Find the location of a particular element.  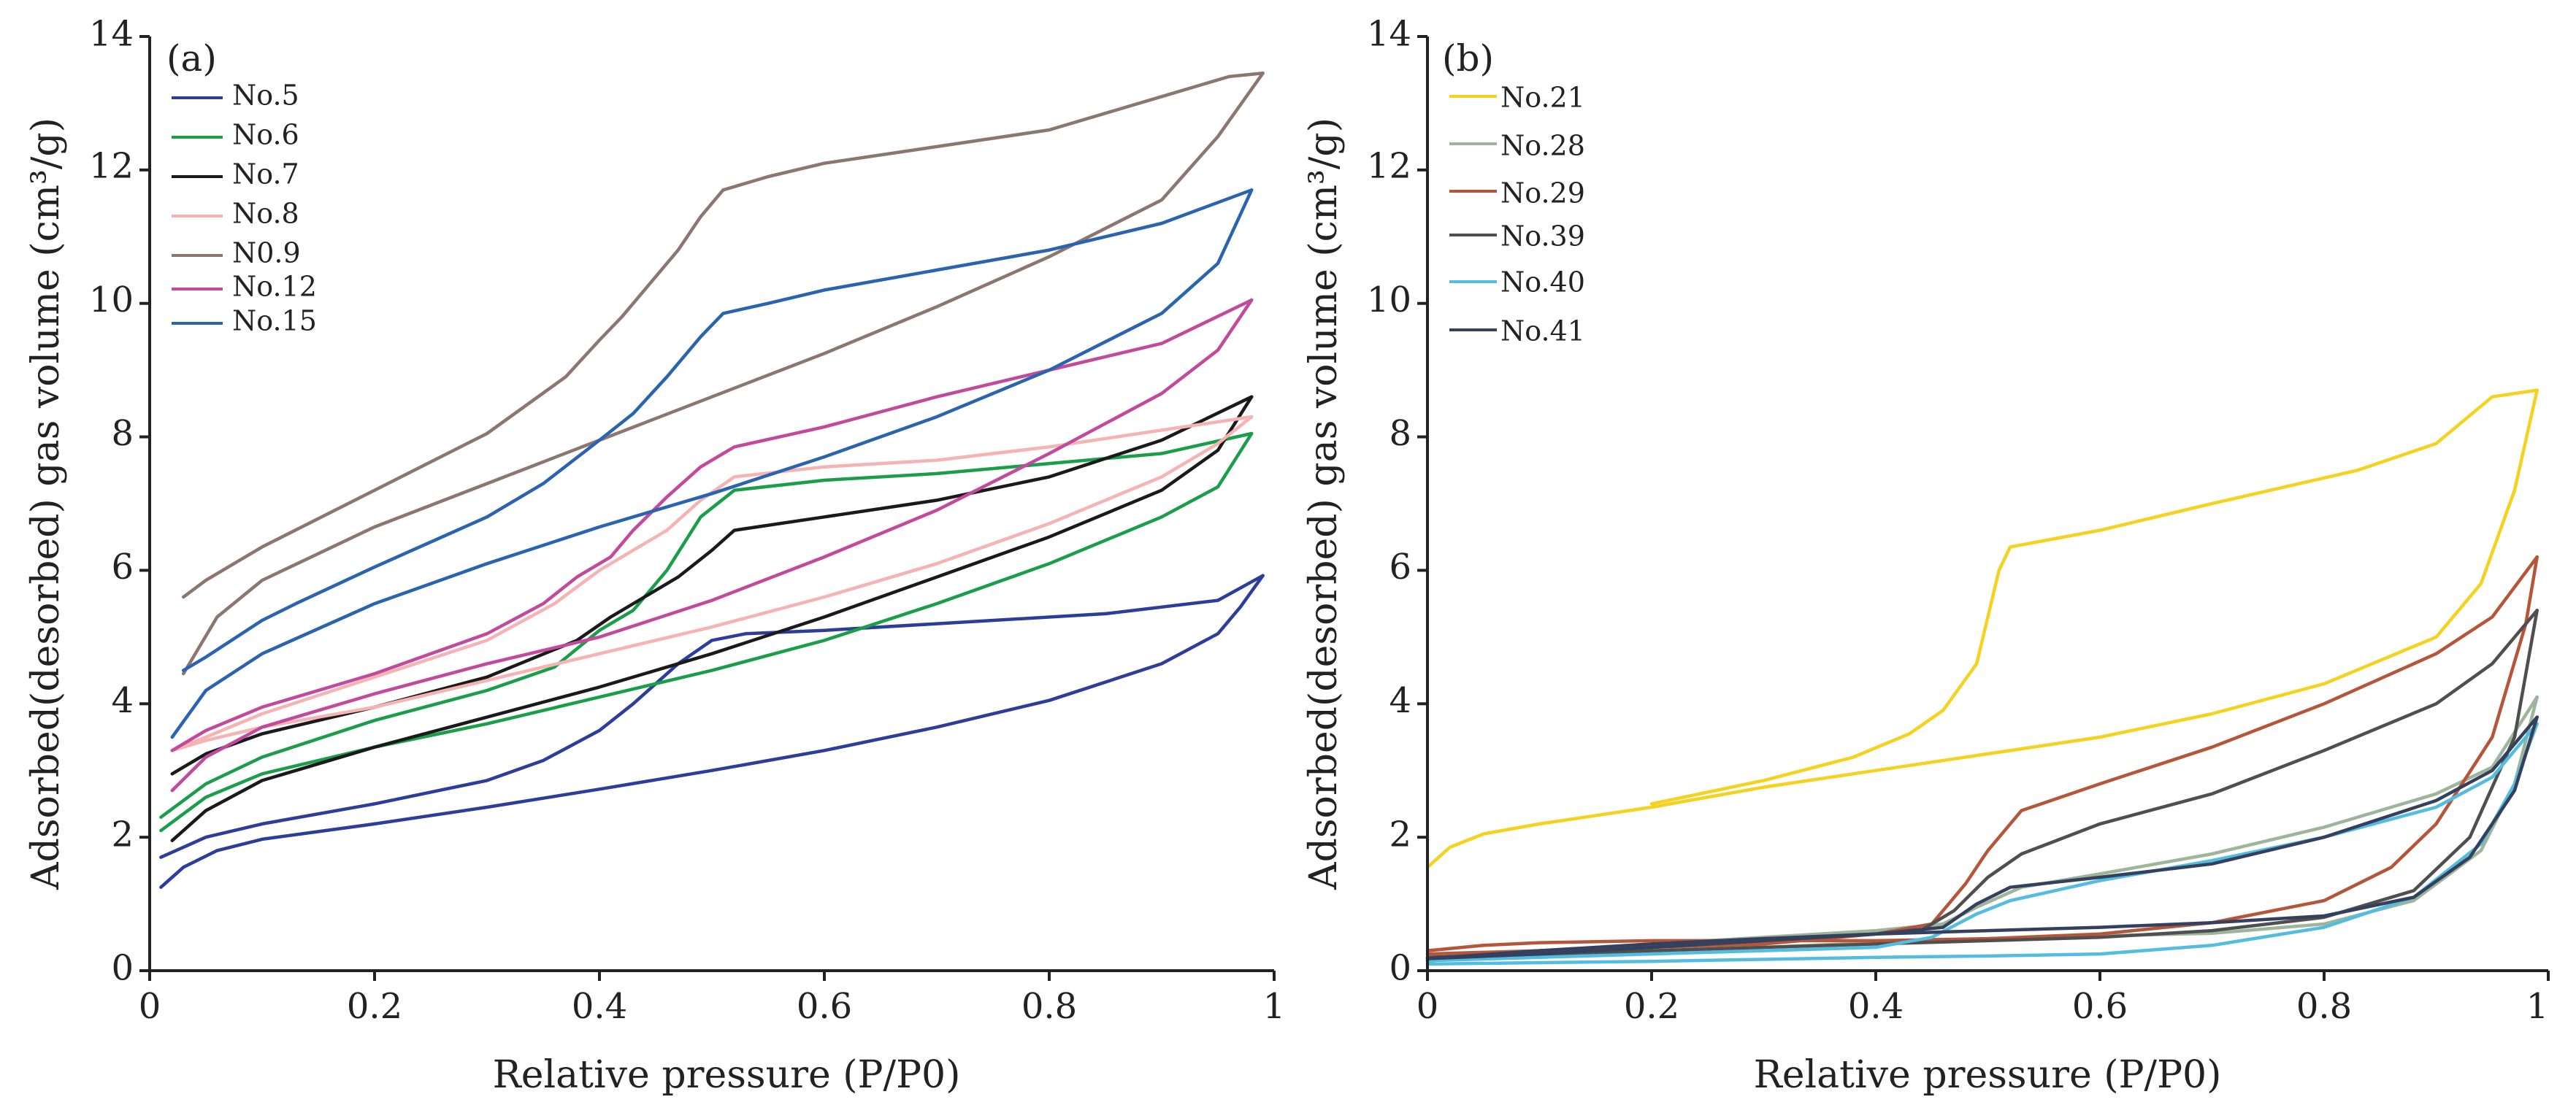

legend-label: No.6 is located at coordinates (265, 135).